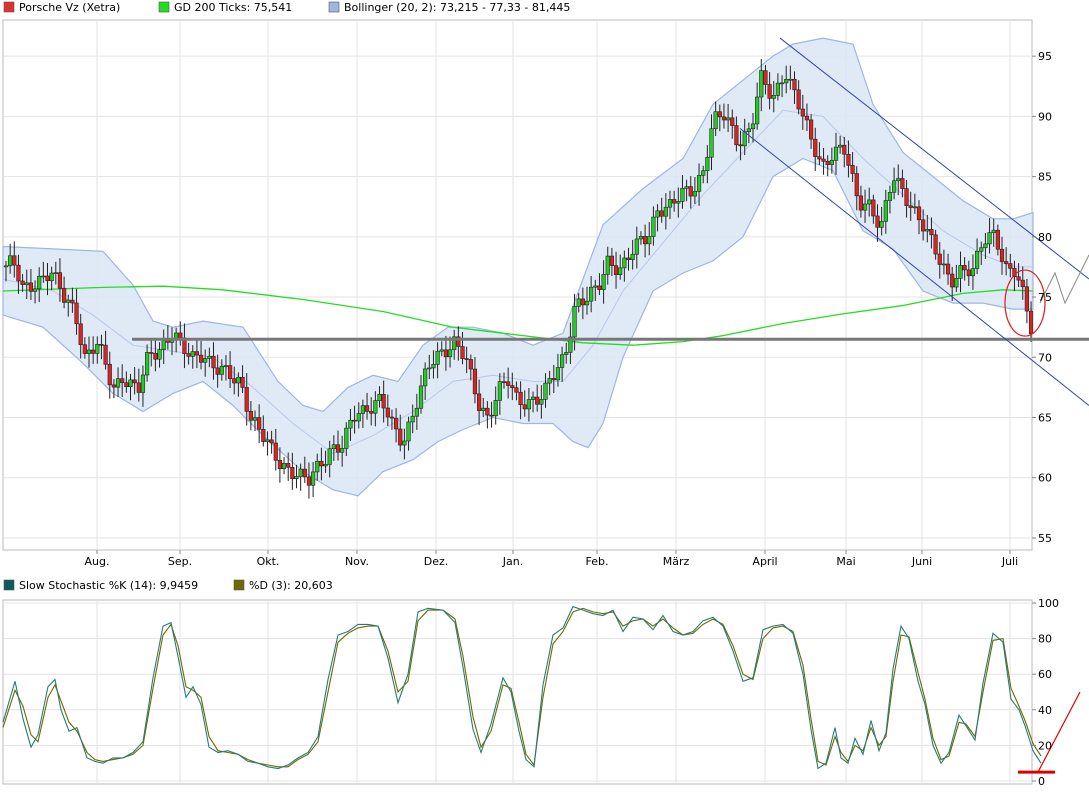 This screenshot has height=796, width=1089. Describe the element at coordinates (1045, 357) in the screenshot. I see `price-y-tick-label: 70` at that location.